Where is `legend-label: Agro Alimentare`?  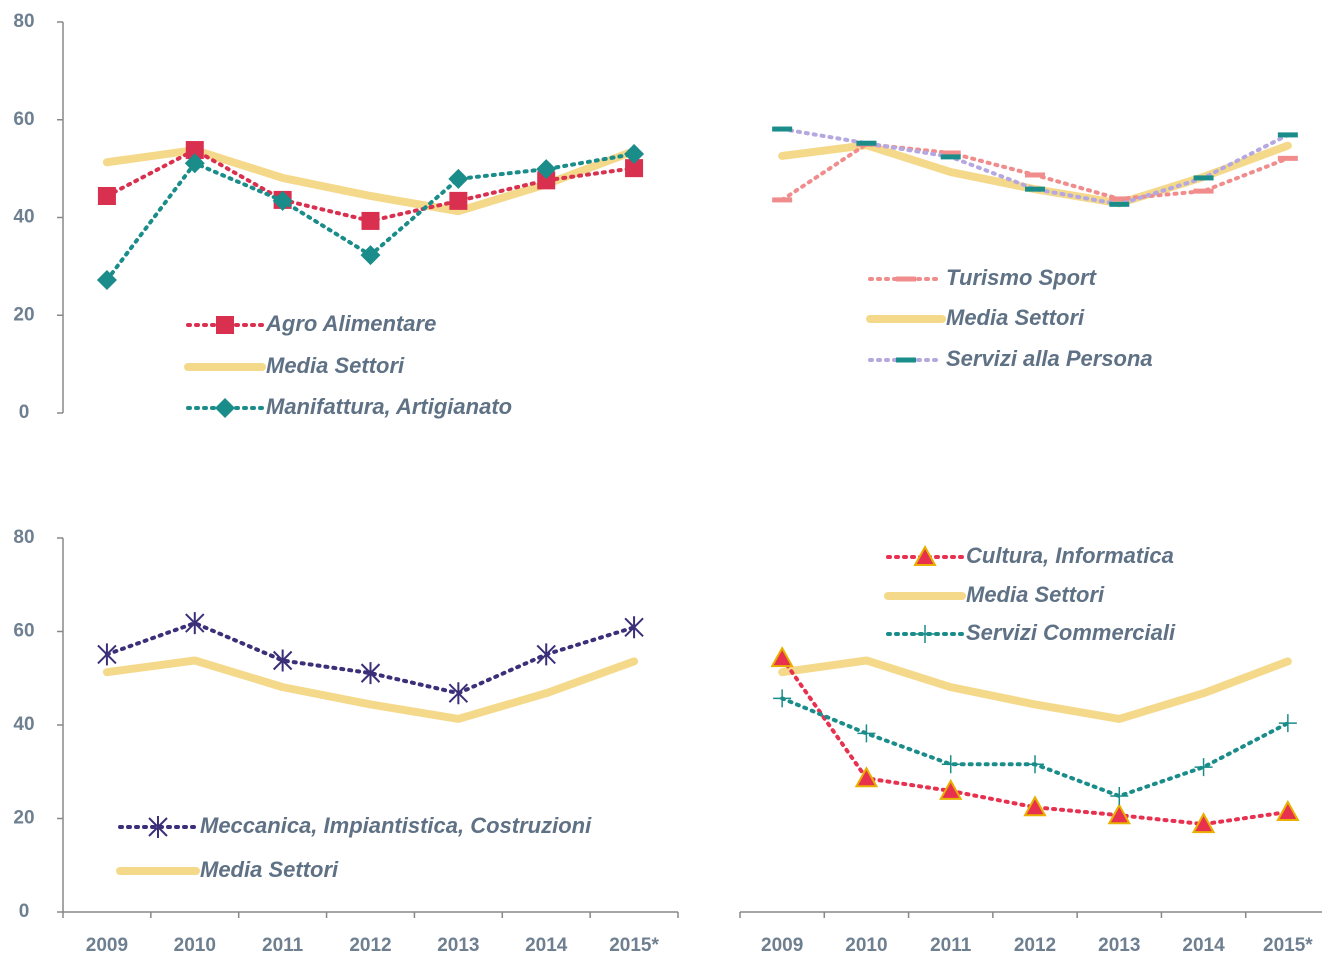
legend-label: Agro Alimentare is located at coordinates (350, 323).